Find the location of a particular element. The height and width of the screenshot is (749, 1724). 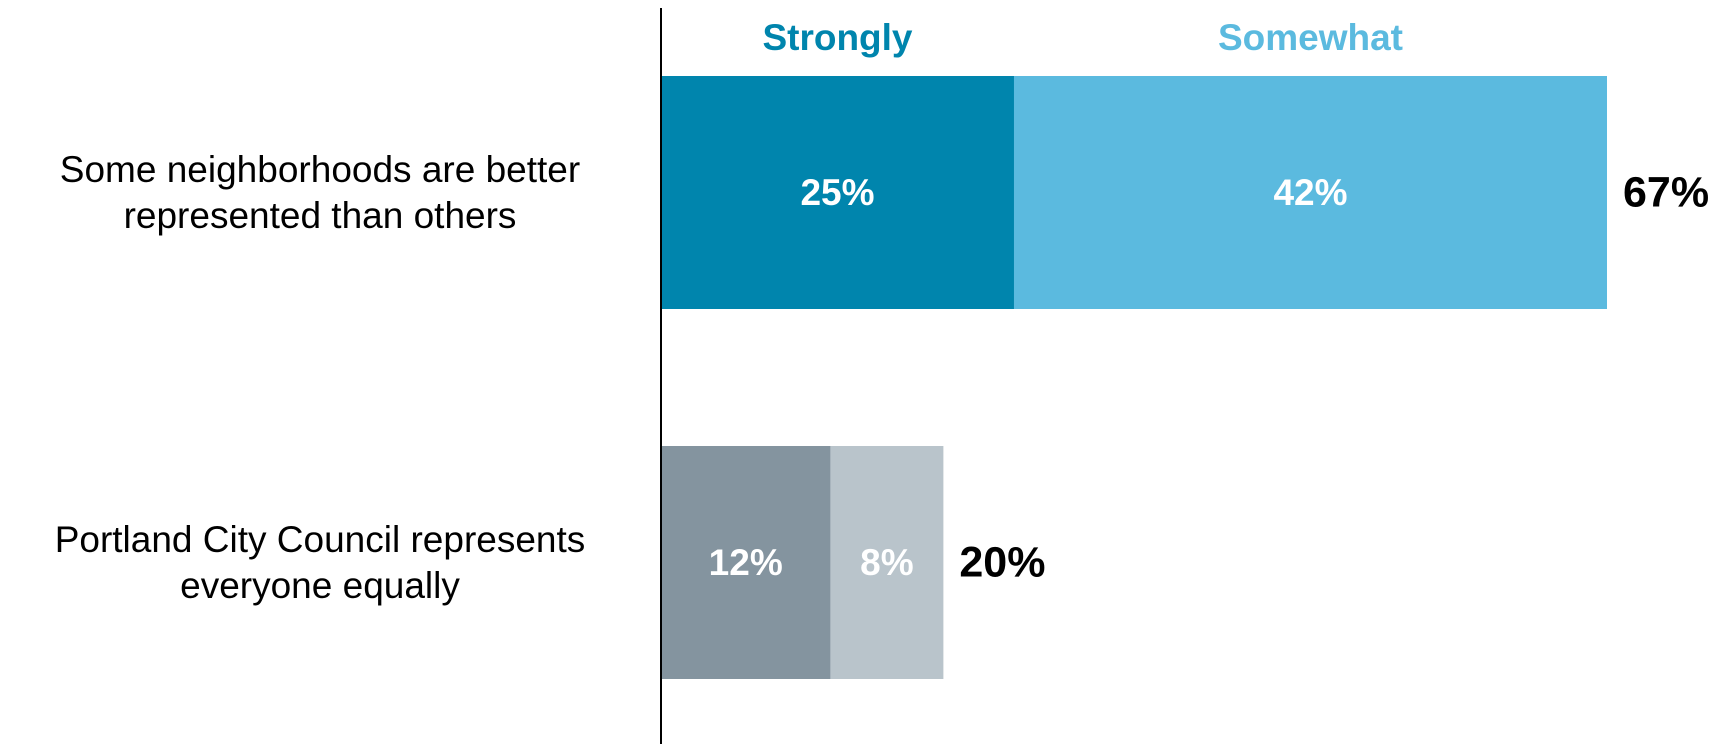

category-label-0-line-1: represented than others is located at coordinates (320, 215).